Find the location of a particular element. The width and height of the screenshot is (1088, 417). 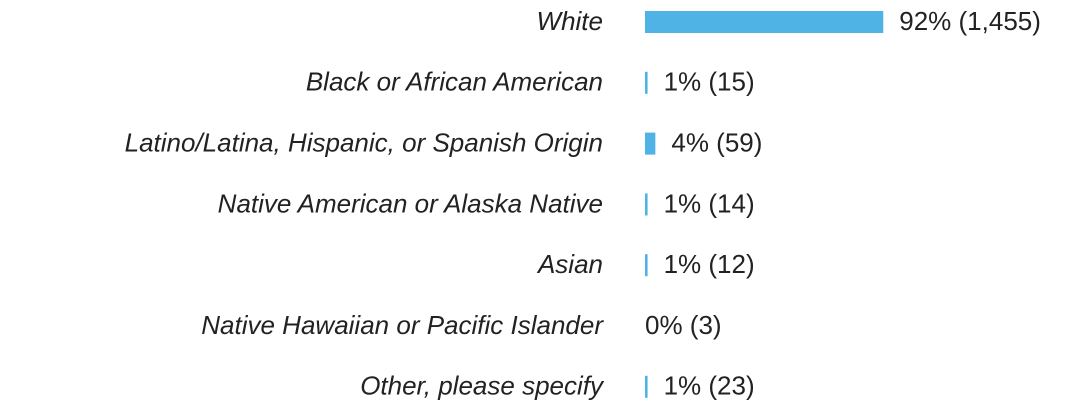

value-label: 92% (1,455) is located at coordinates (970, 21).